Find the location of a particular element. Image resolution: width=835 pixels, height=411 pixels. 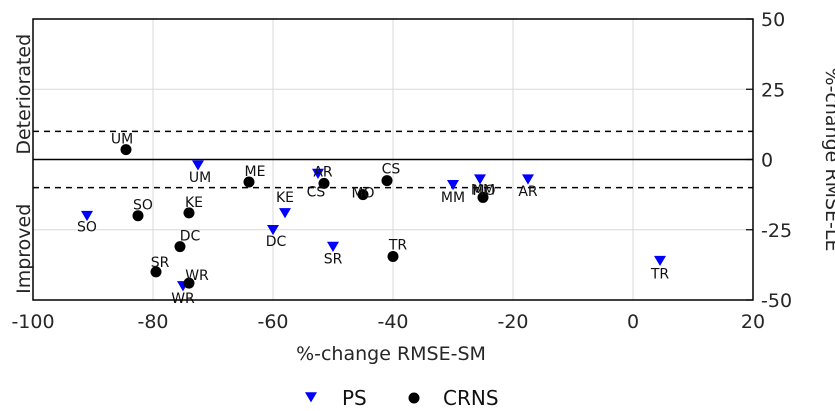

legend-ps-marker is located at coordinates (311, 397).